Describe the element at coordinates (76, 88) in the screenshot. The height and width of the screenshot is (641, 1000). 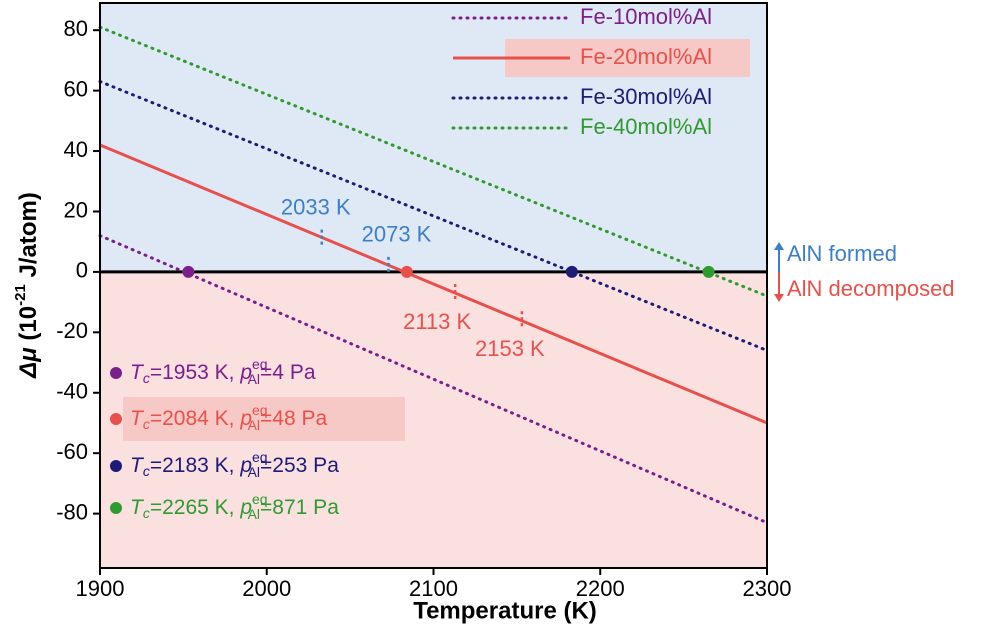
I see `y-tick-label: 60` at that location.